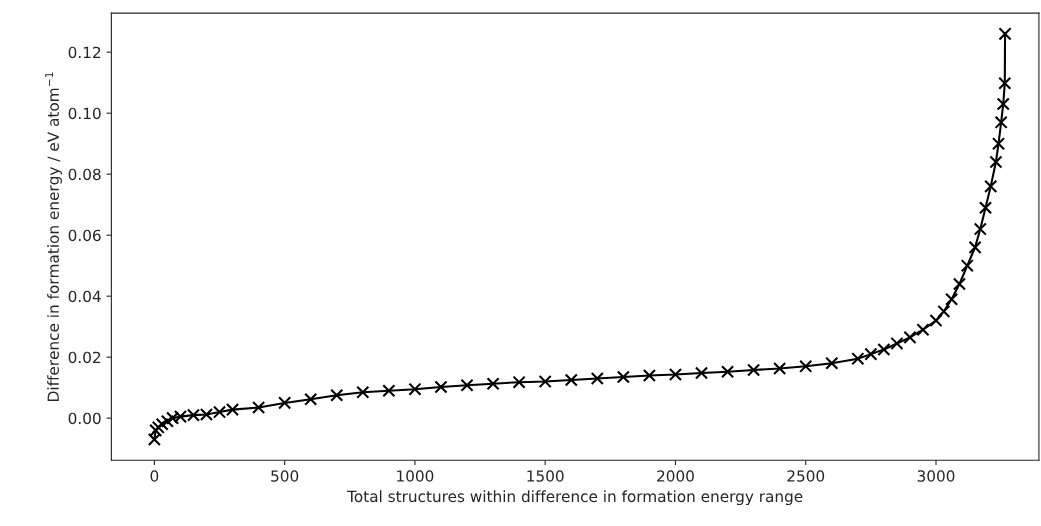 Image resolution: width=1041 pixels, height=526 pixels. What do you see at coordinates (806, 476) in the screenshot?
I see `x-tick-label: 2500` at bounding box center [806, 476].